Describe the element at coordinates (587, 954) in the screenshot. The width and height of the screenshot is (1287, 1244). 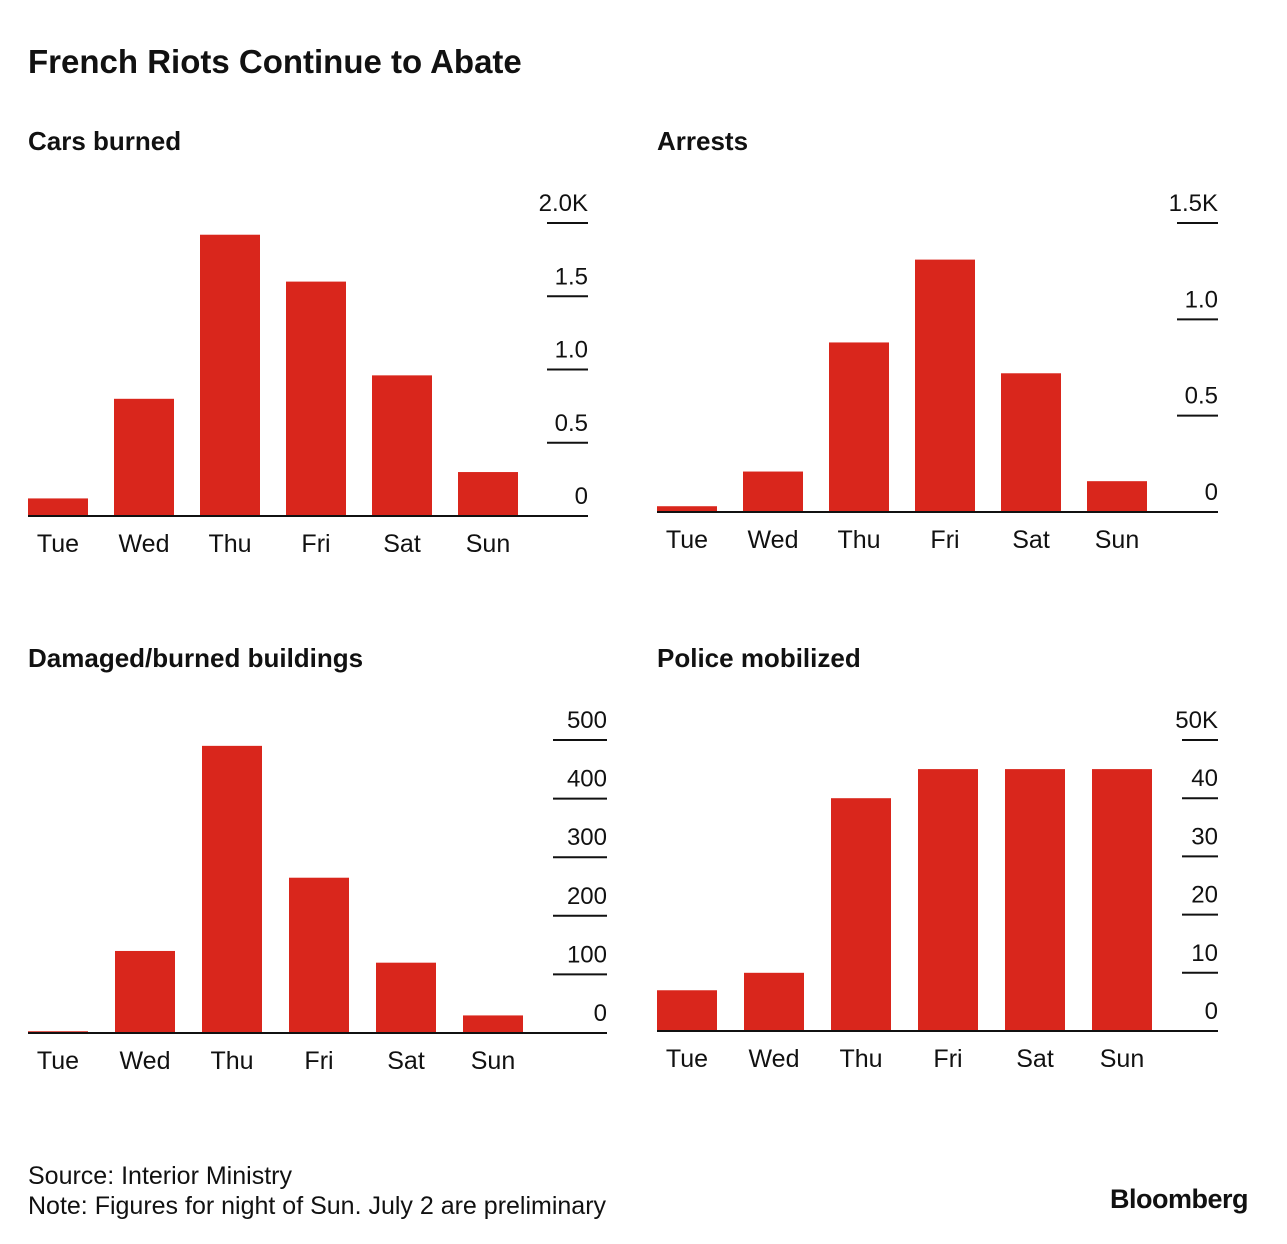
I see `y-tick-label: 100` at that location.